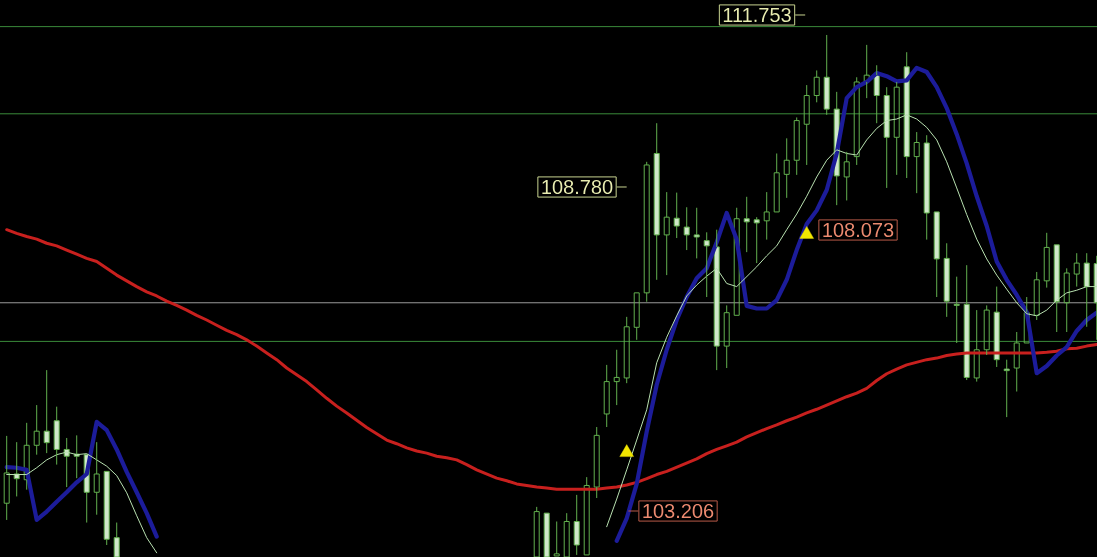 This screenshot has height=557, width=1097. What do you see at coordinates (858, 230) in the screenshot?
I see `annotation: 108.073` at bounding box center [858, 230].